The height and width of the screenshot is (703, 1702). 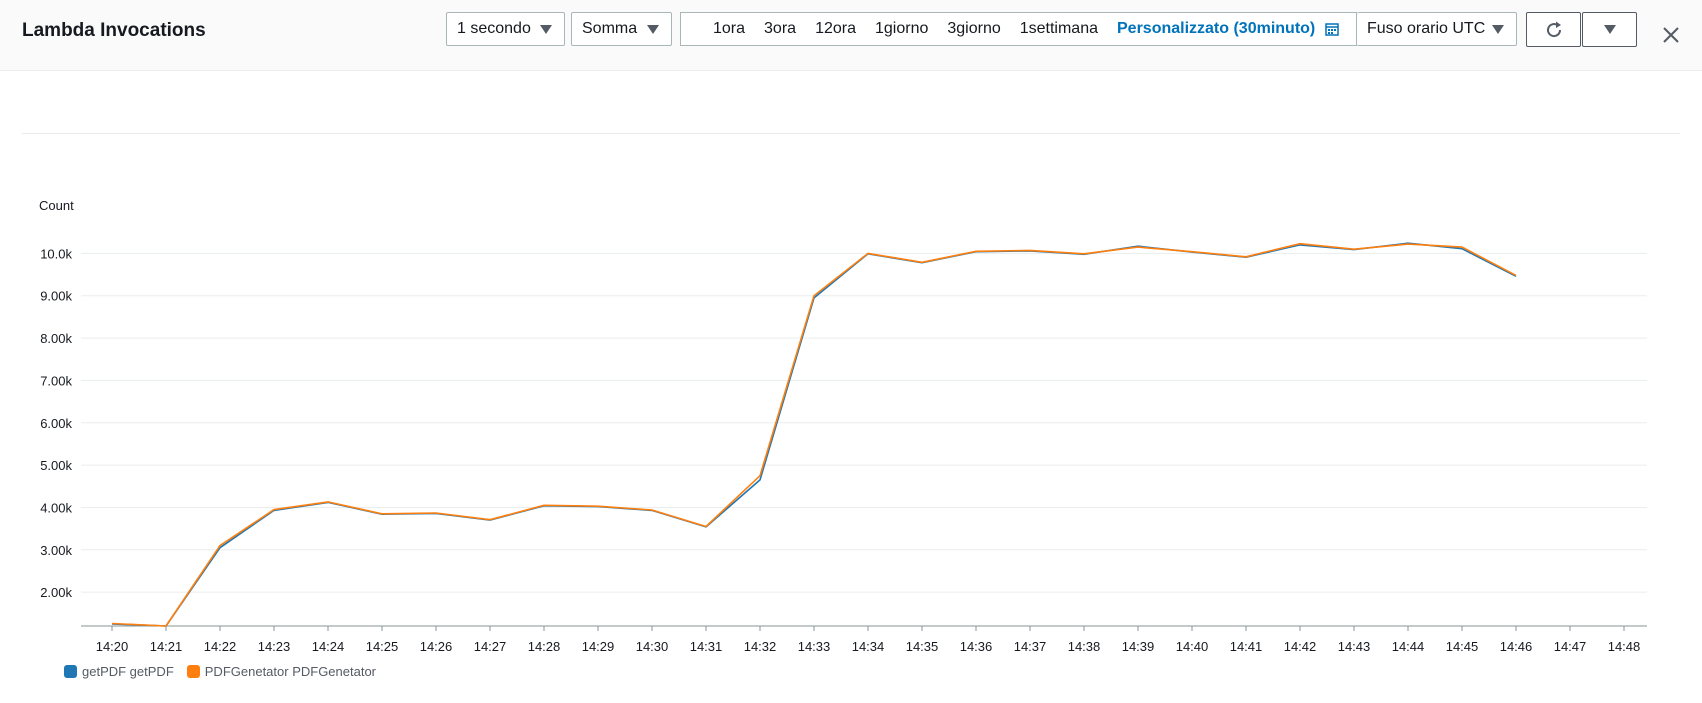 I want to click on x-tick-label: 14:40, so click(x=1192, y=646).